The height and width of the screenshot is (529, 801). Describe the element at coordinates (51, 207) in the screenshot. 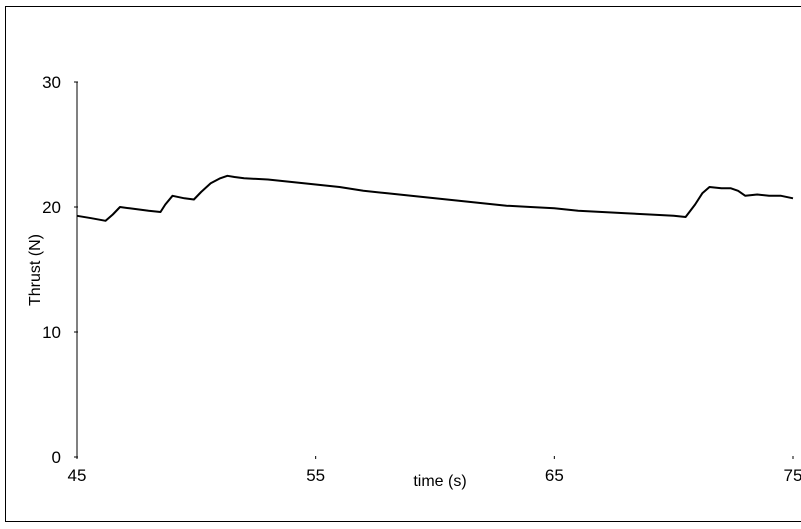

I see `y-tick-label: 20` at that location.